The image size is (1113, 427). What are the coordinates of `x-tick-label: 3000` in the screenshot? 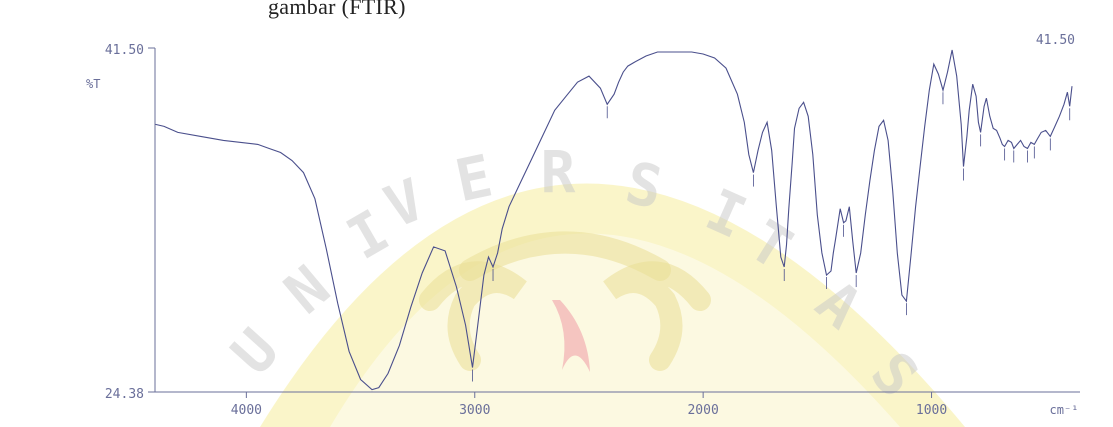 It's located at (474, 410).